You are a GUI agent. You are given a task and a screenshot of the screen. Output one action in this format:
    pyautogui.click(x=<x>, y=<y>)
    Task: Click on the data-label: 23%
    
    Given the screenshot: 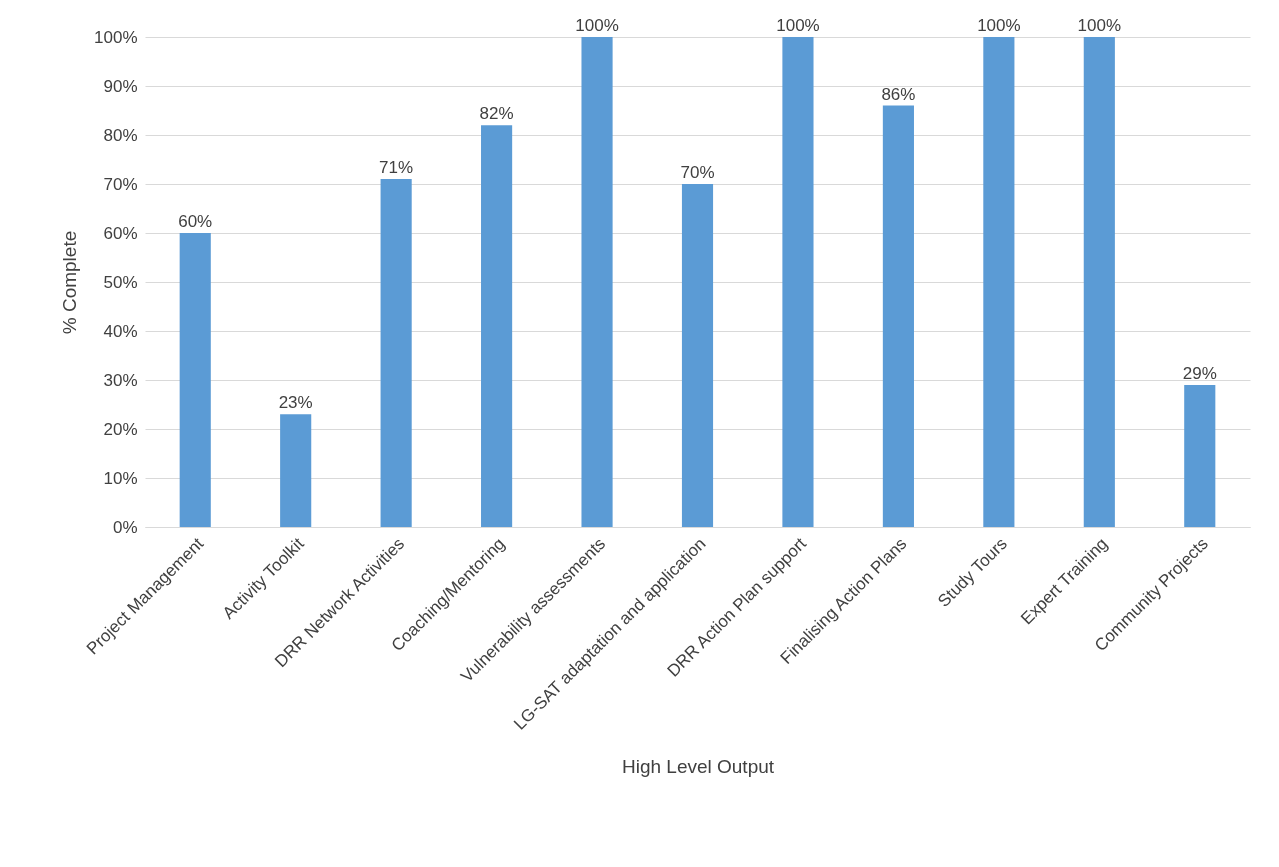 What is the action you would take?
    pyautogui.click(x=295, y=403)
    